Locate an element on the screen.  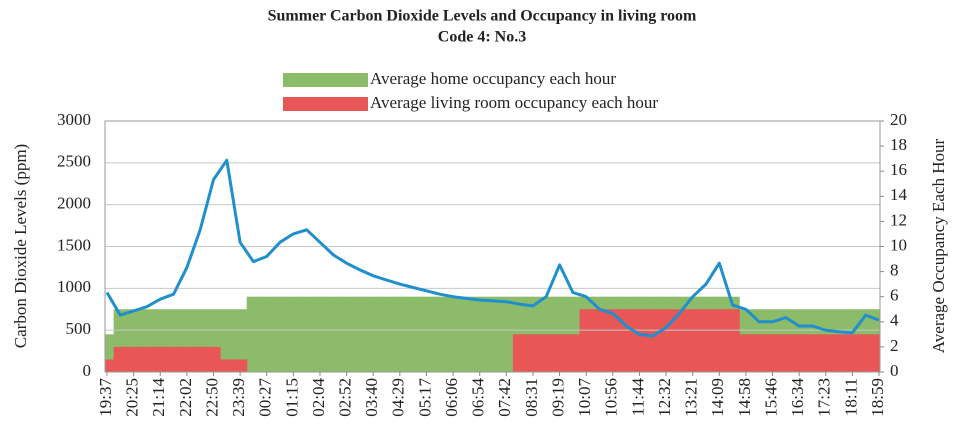
y2-tick-label: 12 is located at coordinates (898, 219).